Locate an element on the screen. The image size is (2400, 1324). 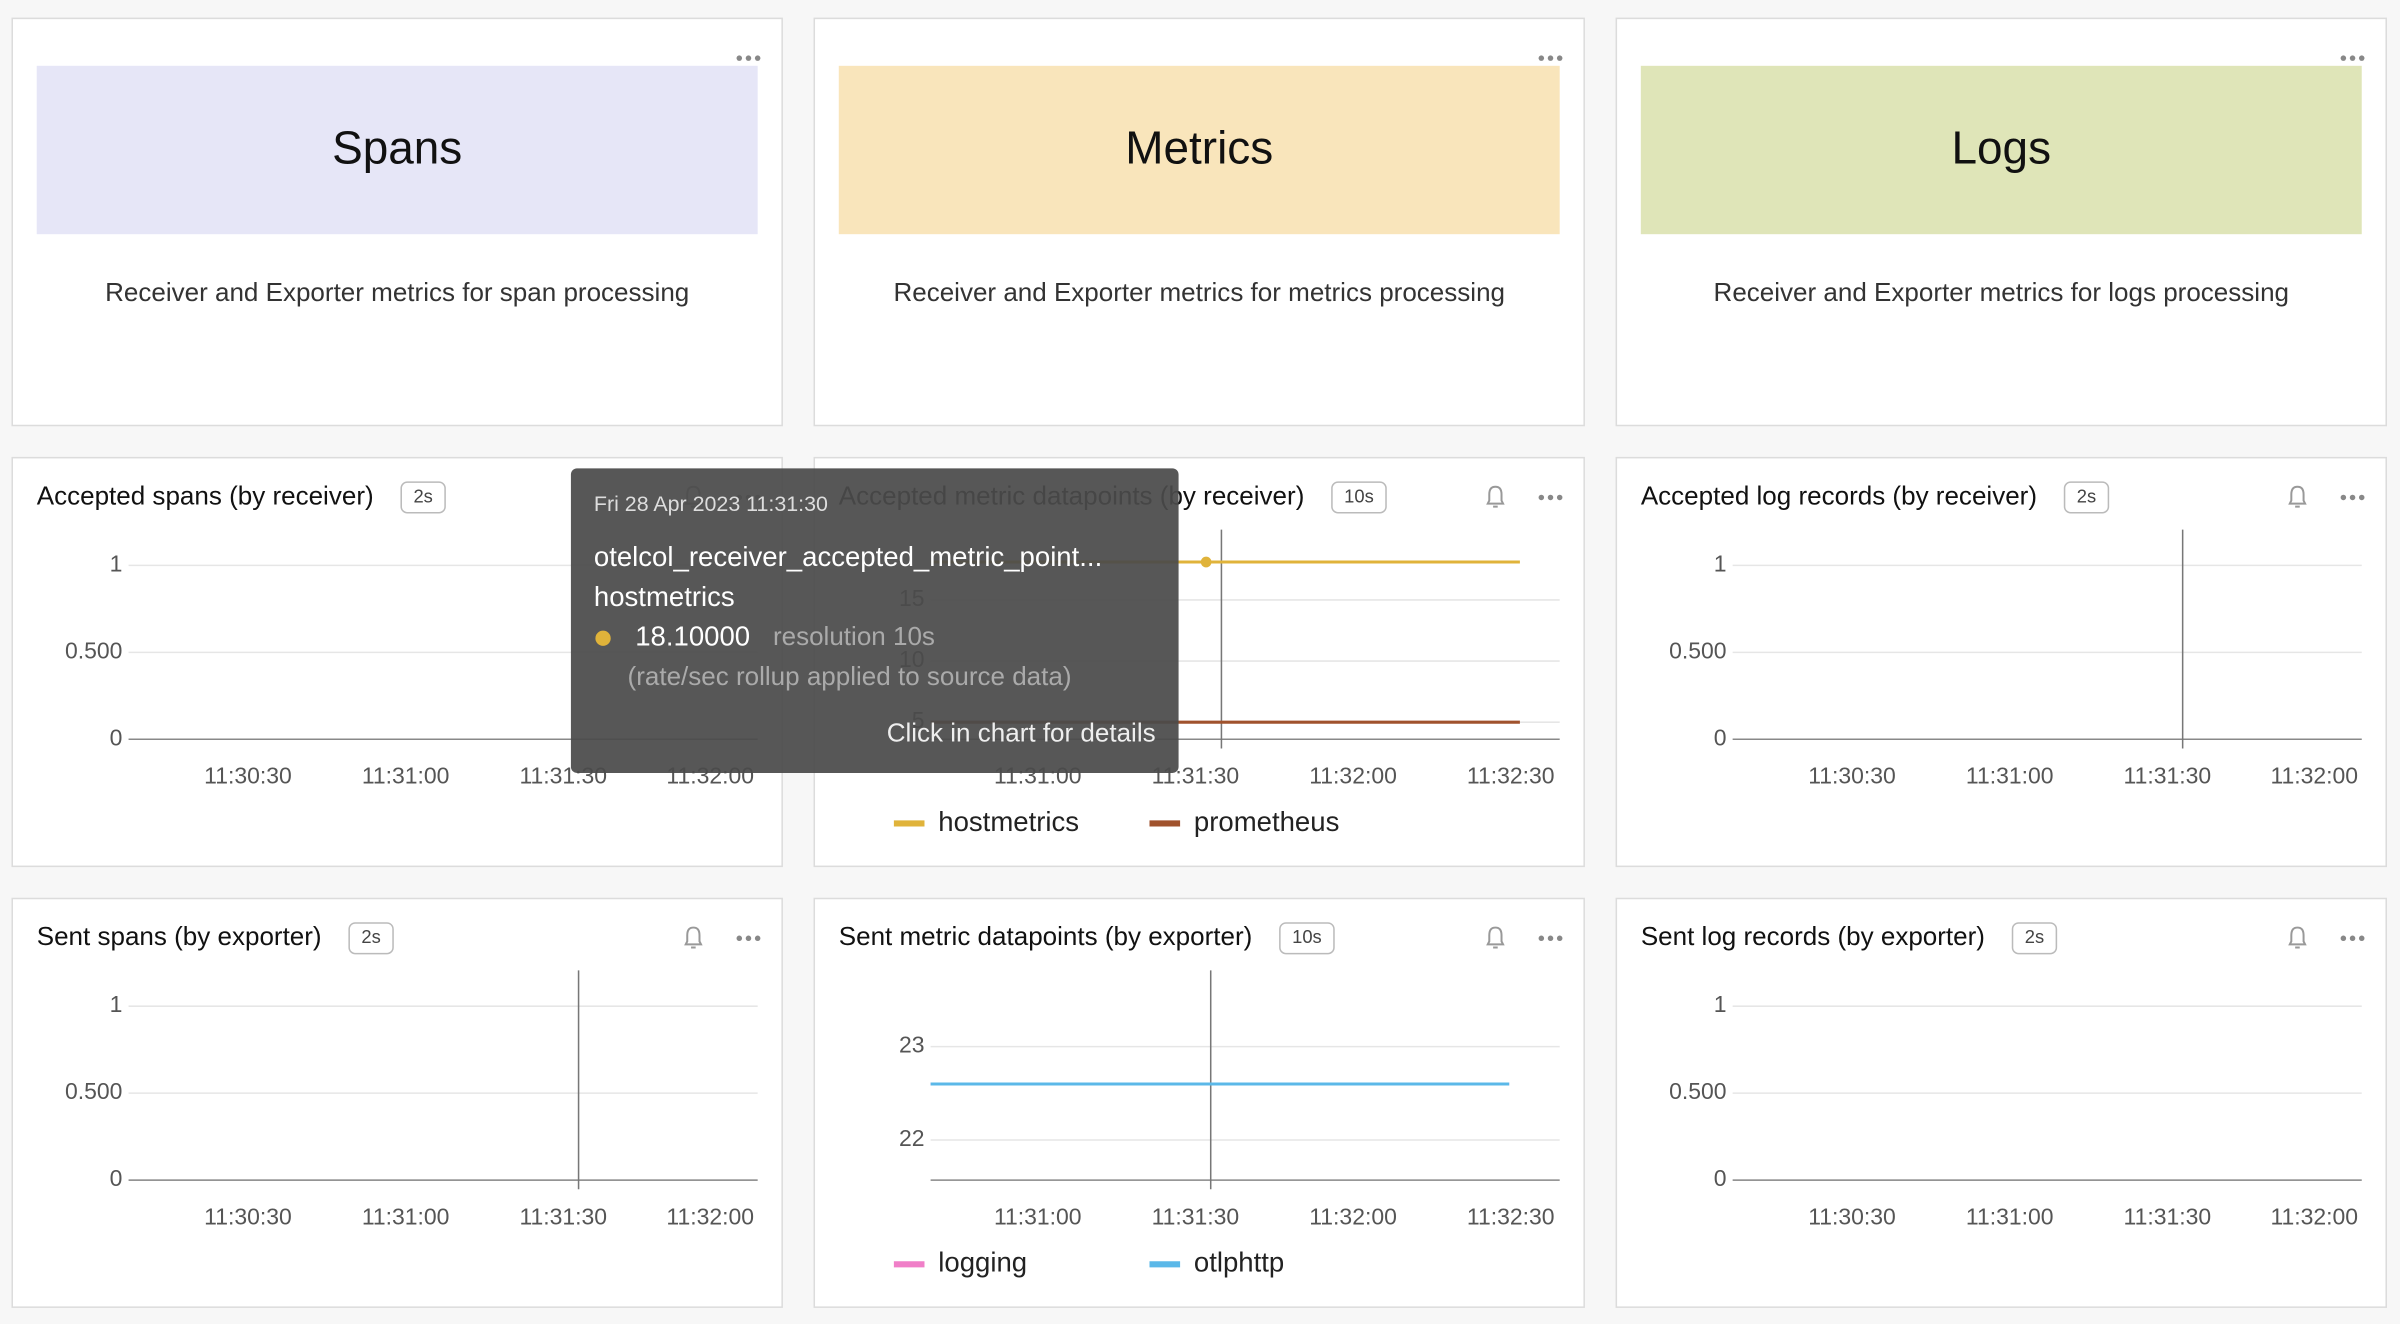
tooltip-timestamp: Fri 28 Apr 2023 11:31:30 is located at coordinates (711, 504).